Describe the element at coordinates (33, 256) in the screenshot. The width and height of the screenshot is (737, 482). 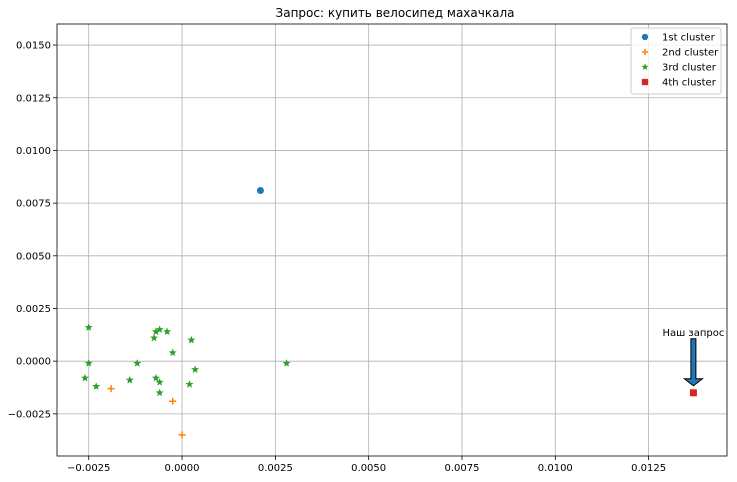
I see `y-tick-label: 0.0050` at that location.